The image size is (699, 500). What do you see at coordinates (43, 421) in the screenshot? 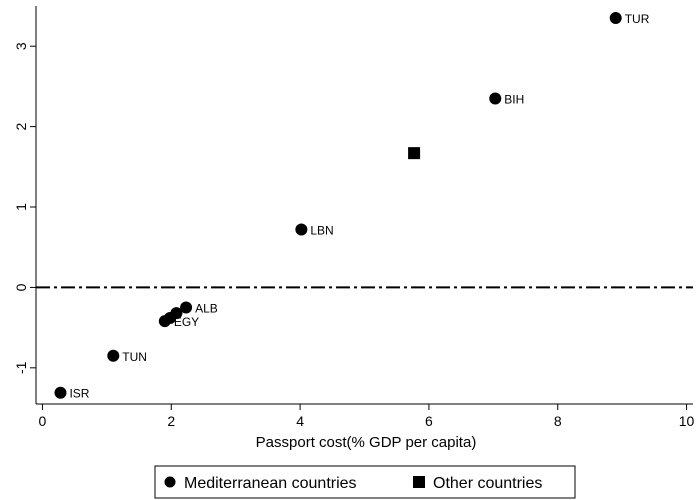
I see `x-tick-label: 0` at bounding box center [43, 421].